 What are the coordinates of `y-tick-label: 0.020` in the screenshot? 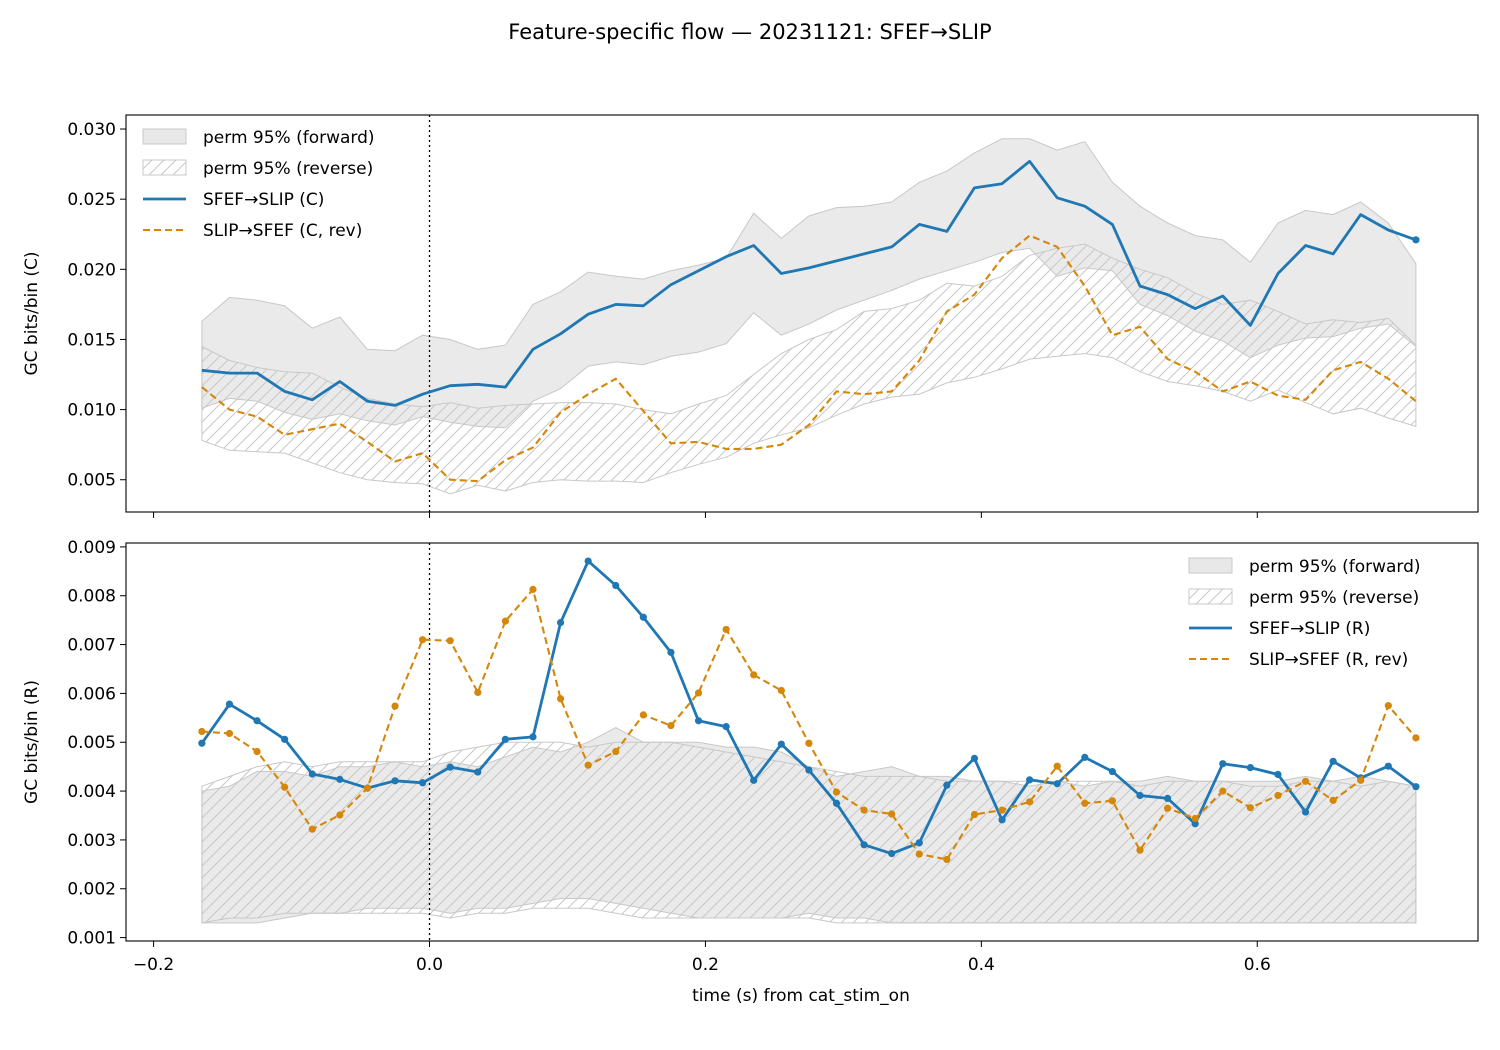 It's located at (91, 270).